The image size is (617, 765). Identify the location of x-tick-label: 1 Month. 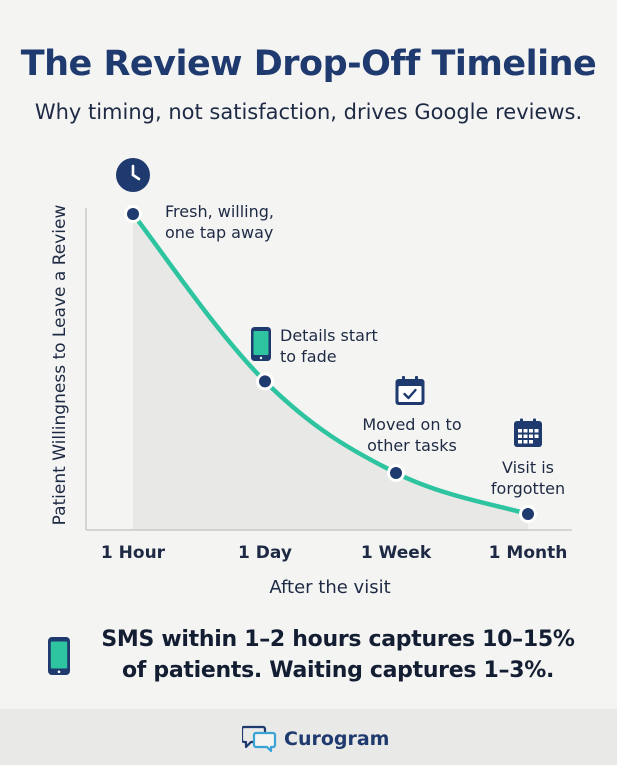
(528, 553).